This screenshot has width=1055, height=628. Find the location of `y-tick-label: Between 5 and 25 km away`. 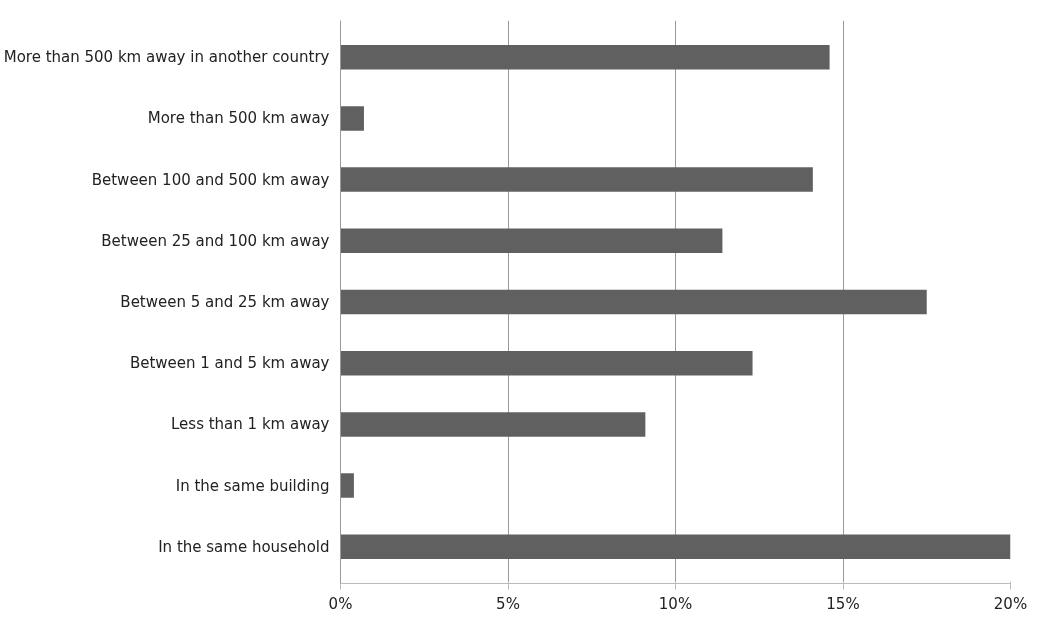

y-tick-label: Between 5 and 25 km away is located at coordinates (225, 302).